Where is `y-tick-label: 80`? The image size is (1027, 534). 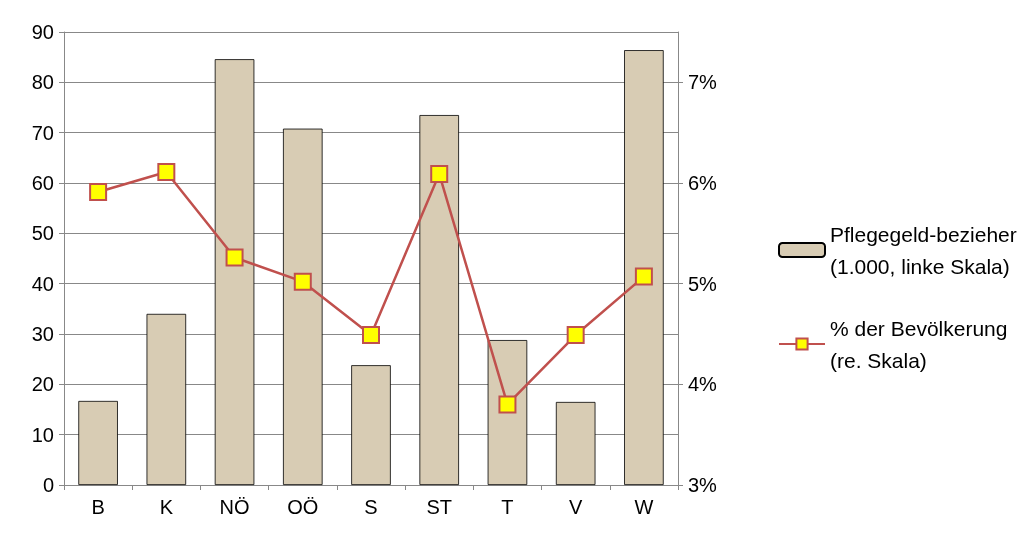
y-tick-label: 80 is located at coordinates (42, 82).